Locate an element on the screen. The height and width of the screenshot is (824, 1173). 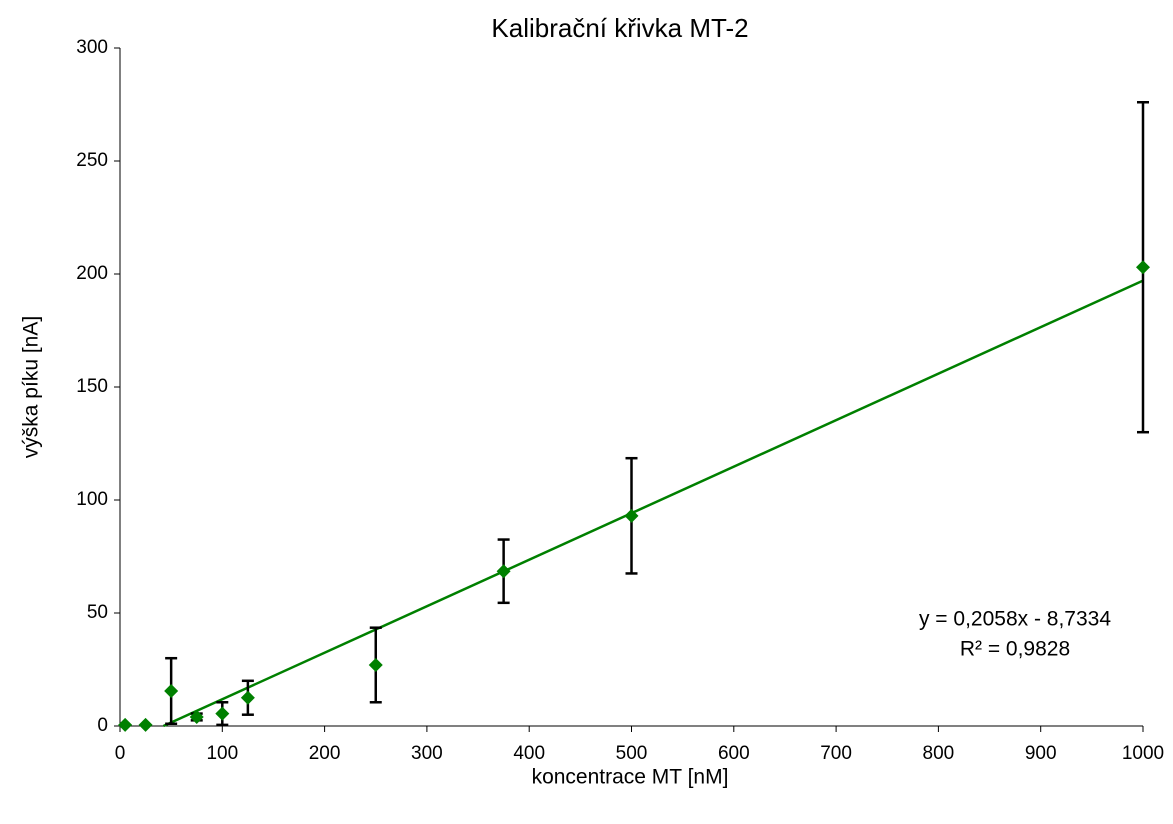
x-tick-label: 0 is located at coordinates (120, 753).